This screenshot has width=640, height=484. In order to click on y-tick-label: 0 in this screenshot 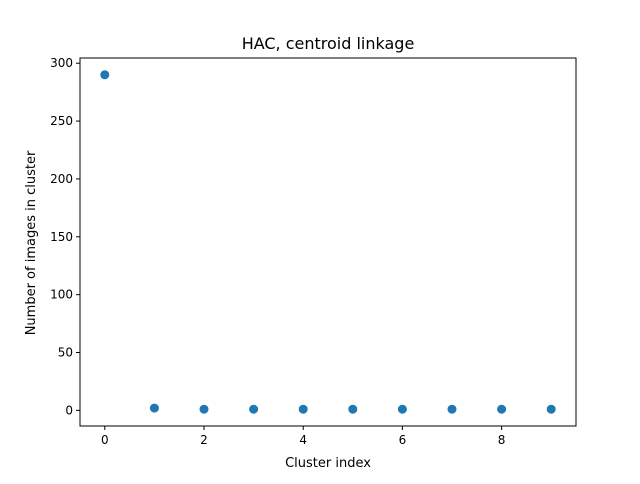, I will do `click(69, 410)`.